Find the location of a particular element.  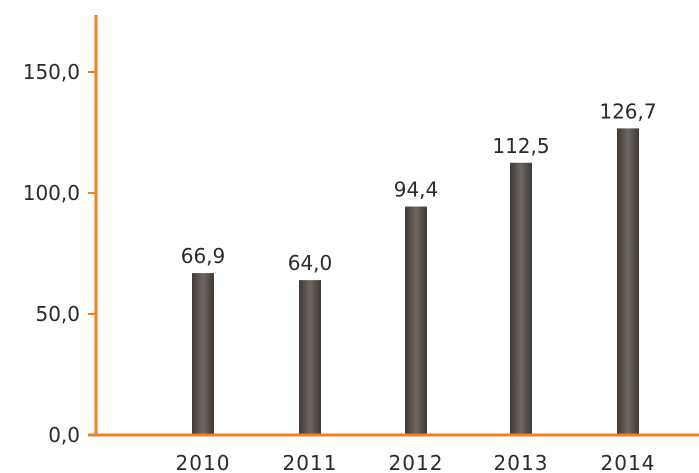

data-label-2014: 126,7 is located at coordinates (627, 111).